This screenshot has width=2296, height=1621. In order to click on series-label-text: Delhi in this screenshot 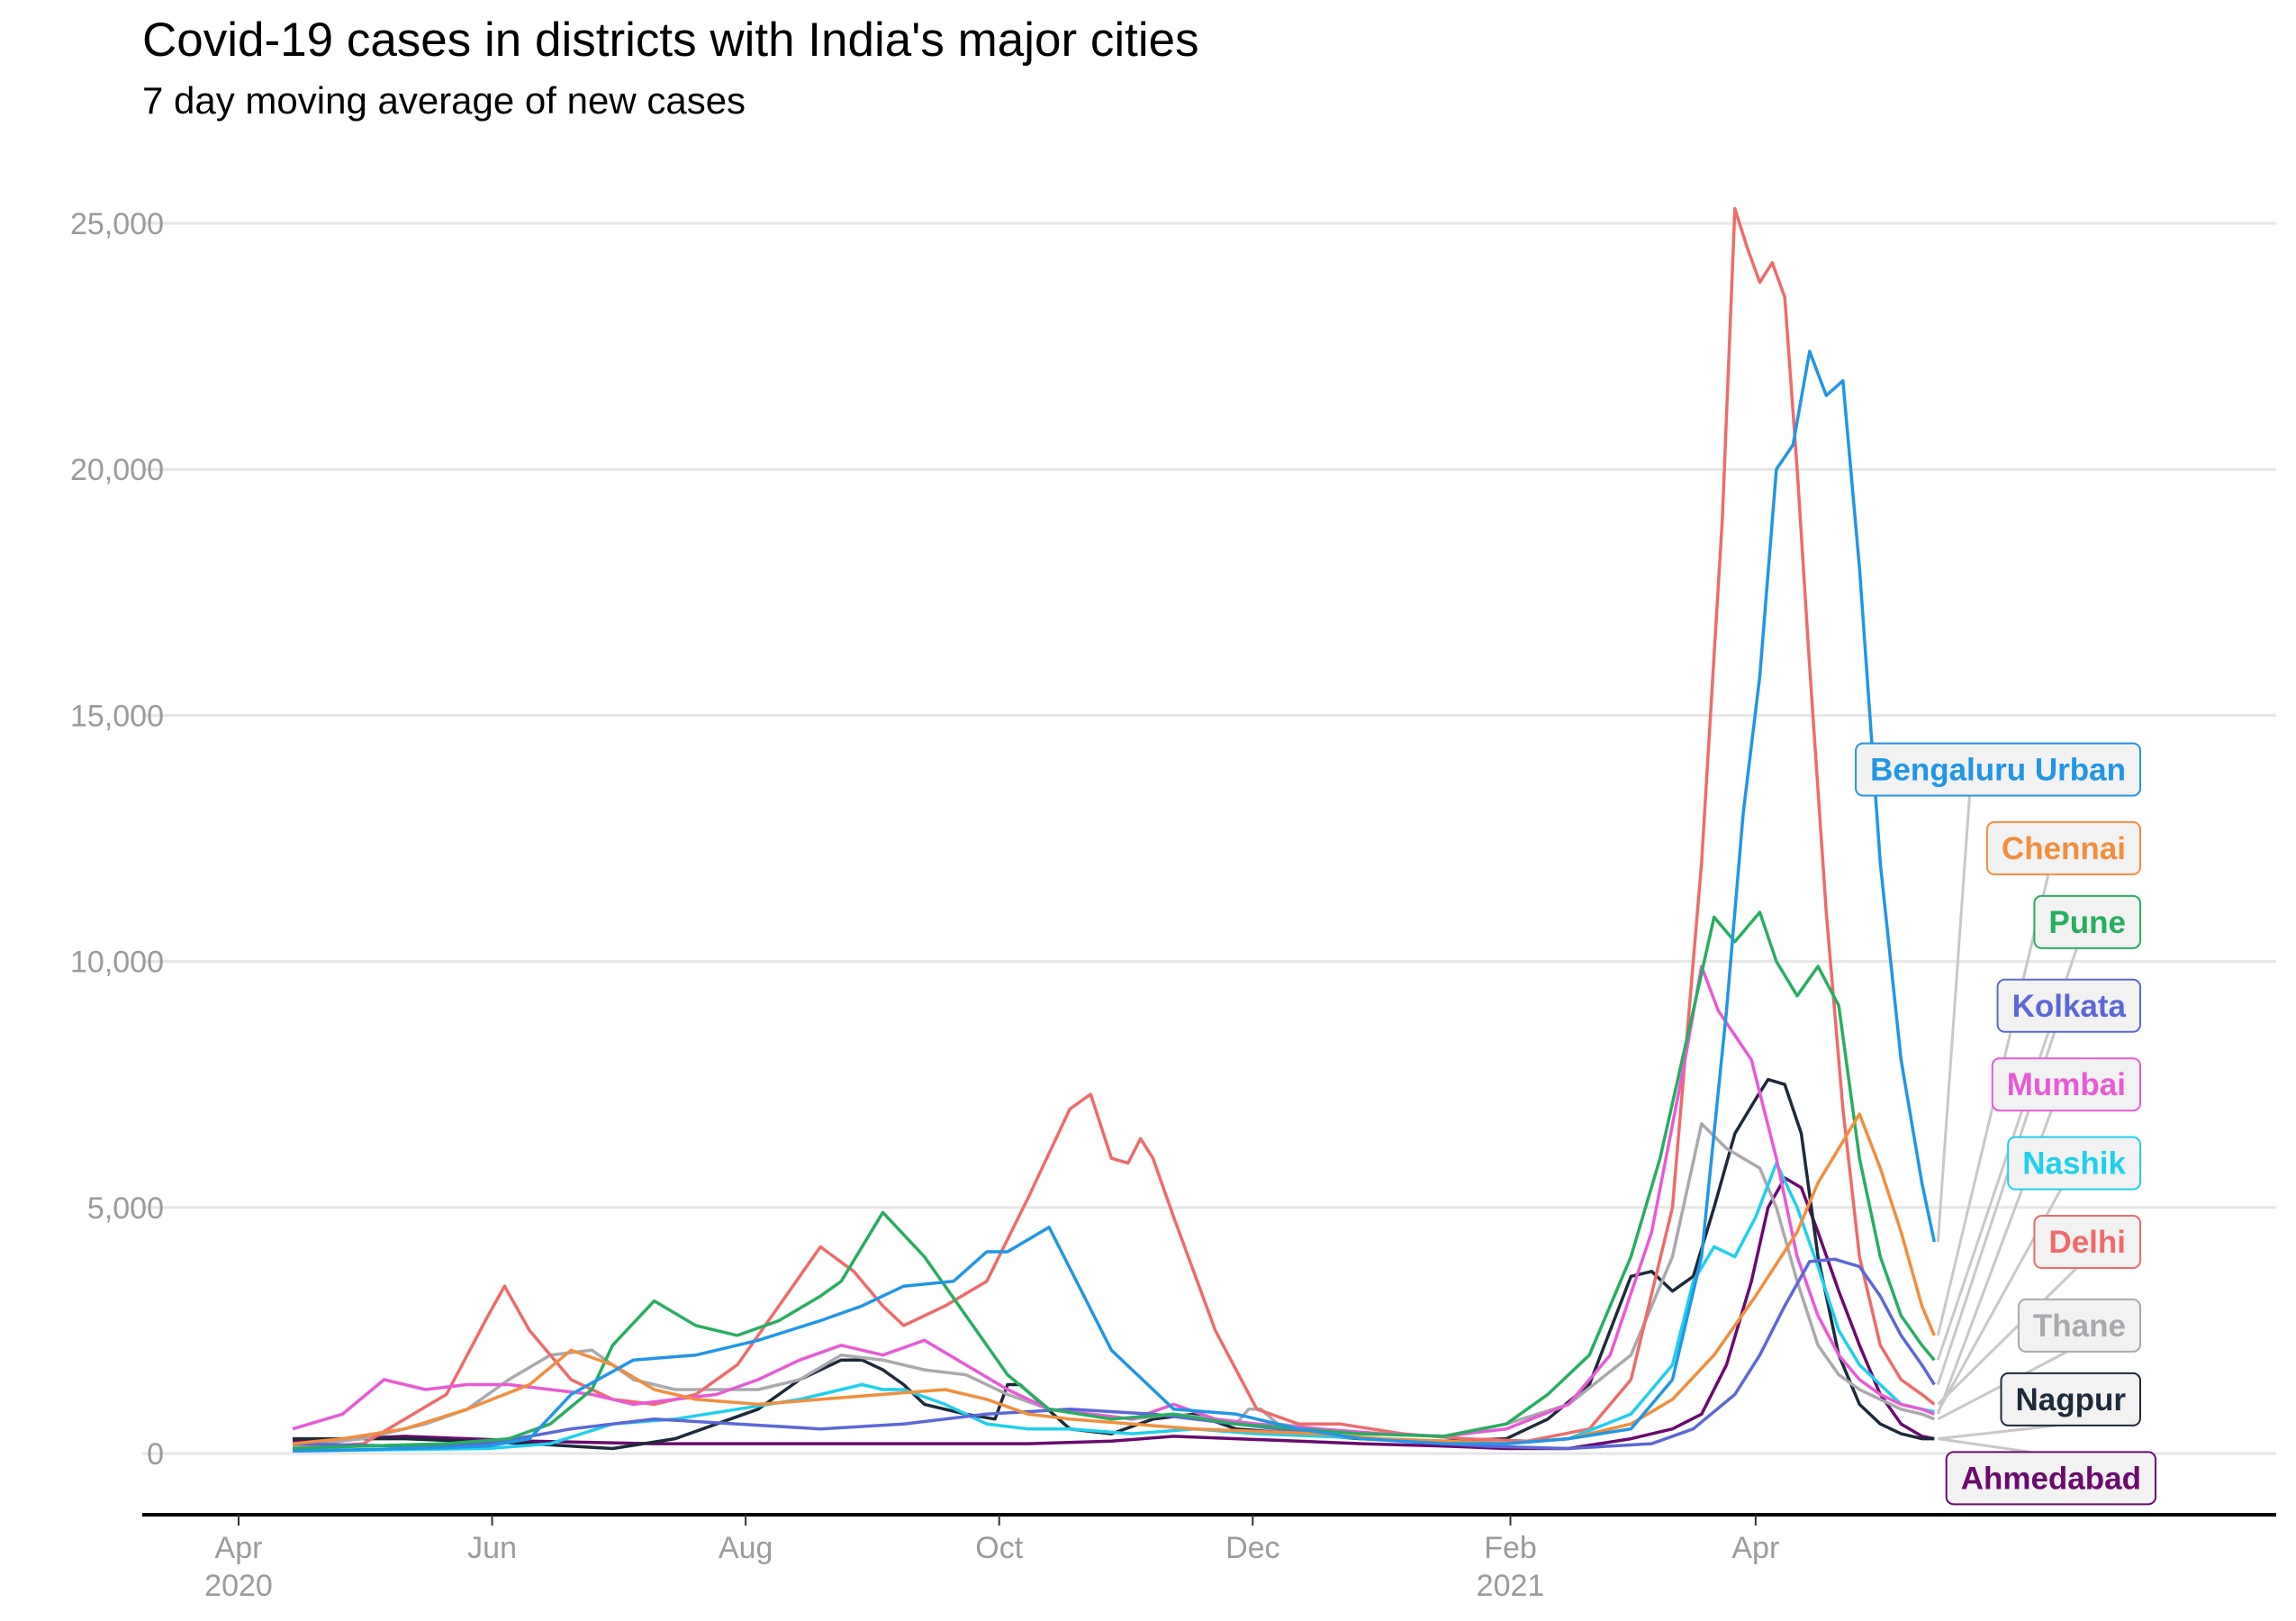, I will do `click(2087, 1242)`.